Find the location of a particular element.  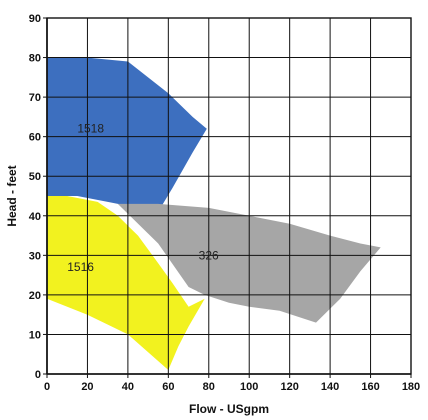

y-tick-label-50: 50 is located at coordinates (35, 177).